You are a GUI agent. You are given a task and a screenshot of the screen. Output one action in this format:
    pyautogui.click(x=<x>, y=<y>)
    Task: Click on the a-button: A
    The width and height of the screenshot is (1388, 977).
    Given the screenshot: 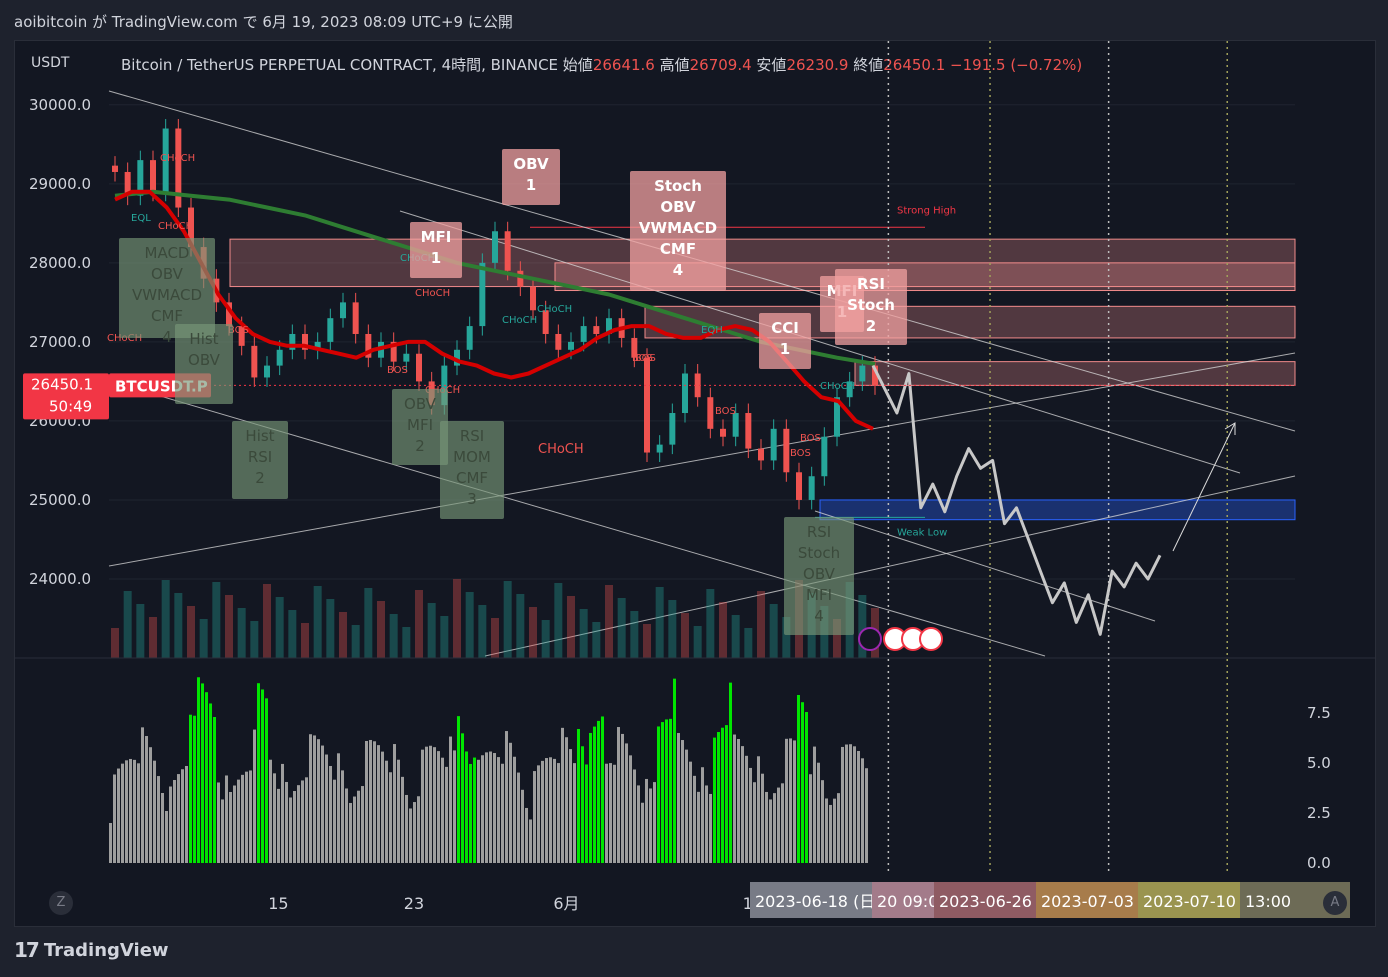 What is the action you would take?
    pyautogui.click(x=1335, y=903)
    